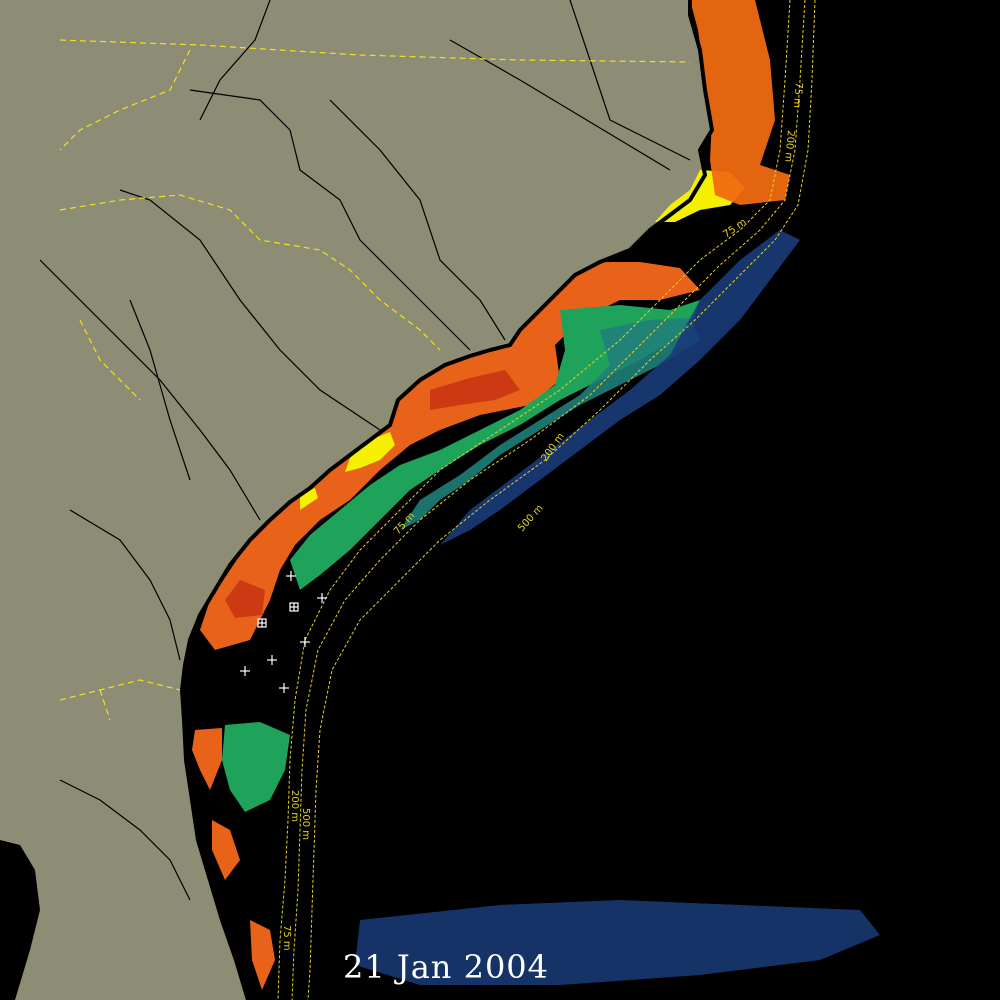 The width and height of the screenshot is (1000, 1000). What do you see at coordinates (256, 767) in the screenshot?
I see `sst-green-south` at bounding box center [256, 767].